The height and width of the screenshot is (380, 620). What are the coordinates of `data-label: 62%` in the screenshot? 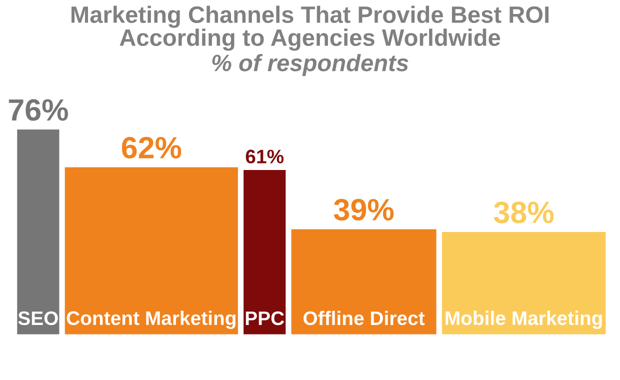 It's located at (152, 147).